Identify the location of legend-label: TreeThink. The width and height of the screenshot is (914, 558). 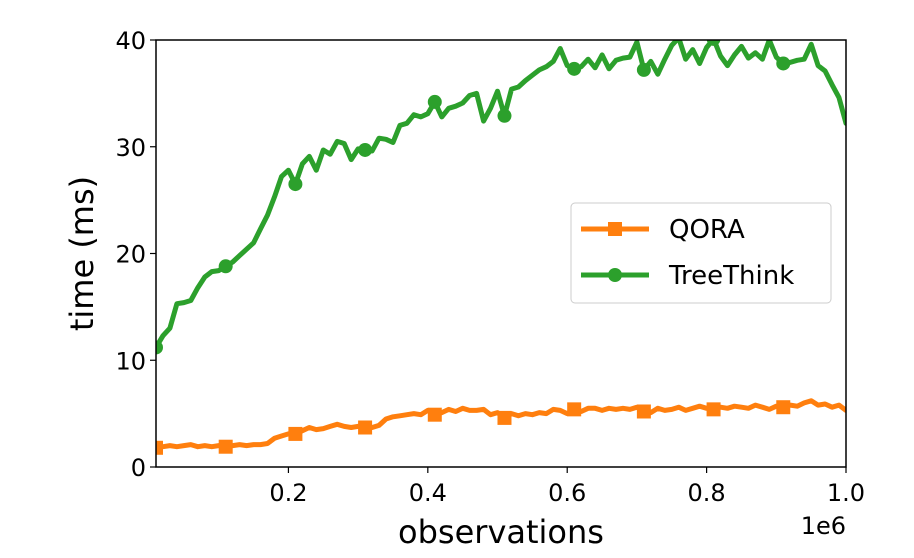
(731, 276).